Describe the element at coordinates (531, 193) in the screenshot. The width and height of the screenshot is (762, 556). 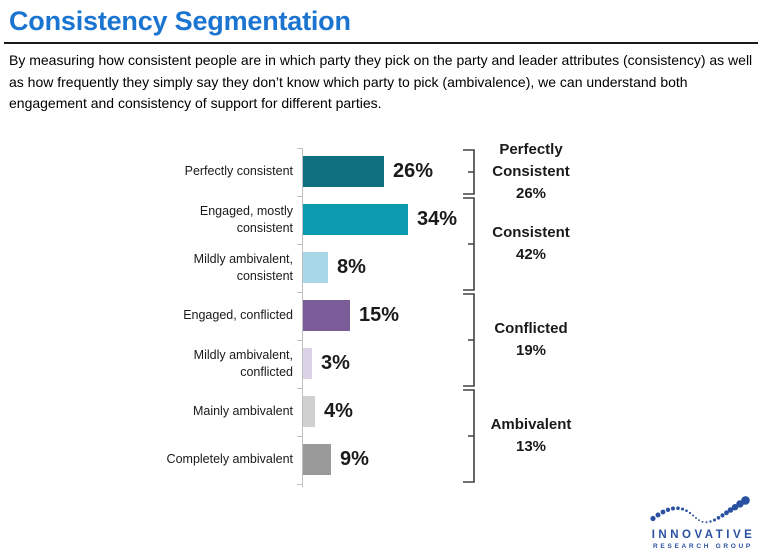
I see `group-percentage: 26%` at that location.